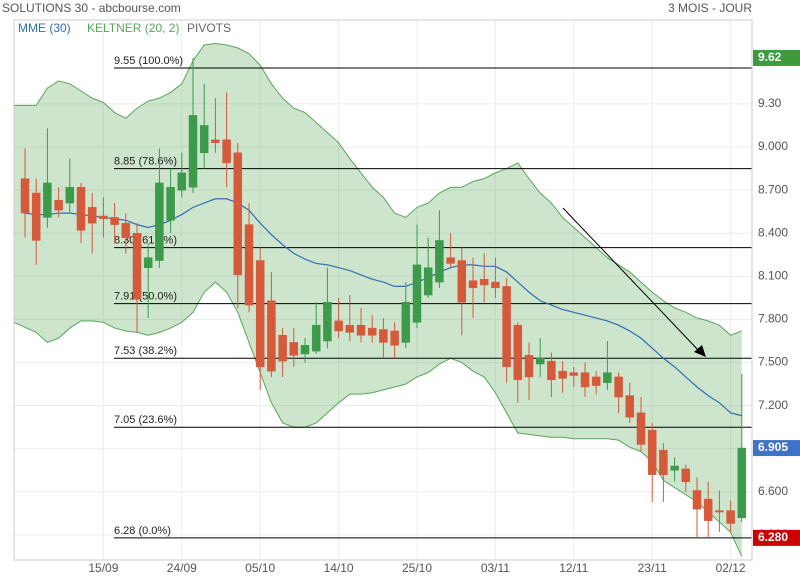 The width and height of the screenshot is (800, 580). Describe the element at coordinates (209, 28) in the screenshot. I see `legend-item: PIVOTS` at that location.